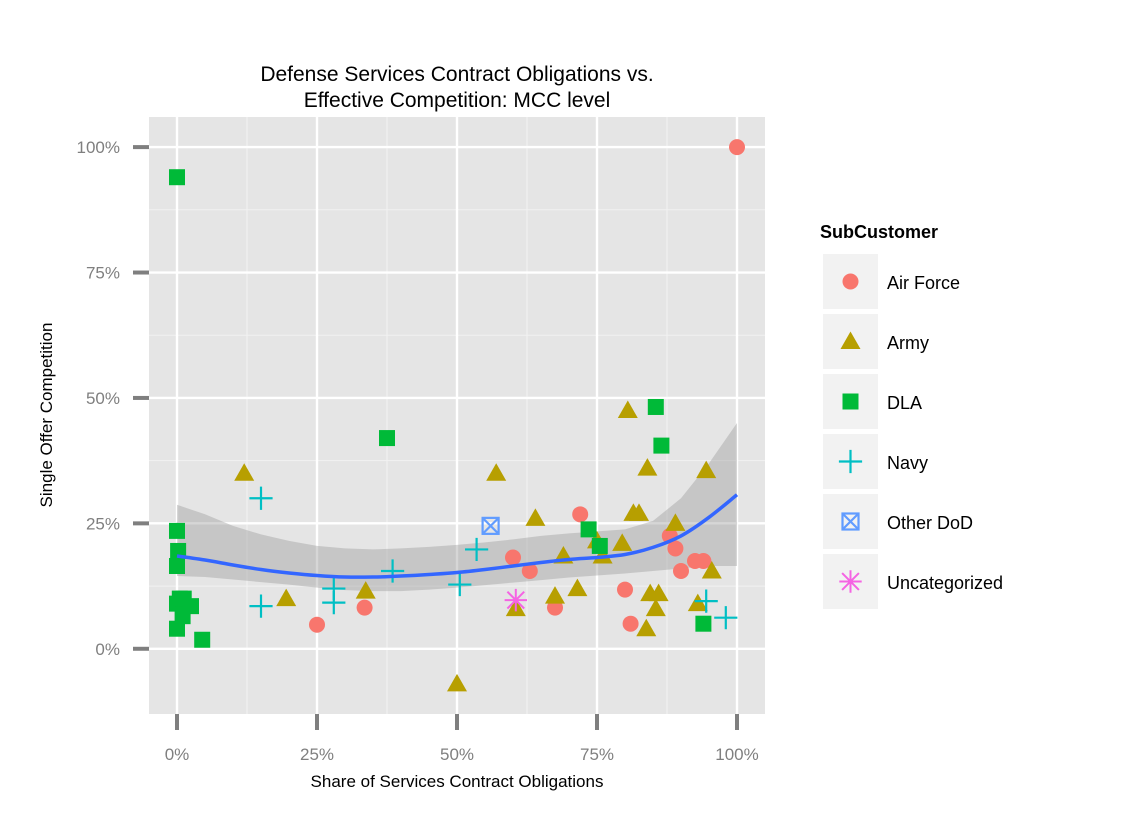  I want to click on legend-title: SubCustomer, so click(879, 232).